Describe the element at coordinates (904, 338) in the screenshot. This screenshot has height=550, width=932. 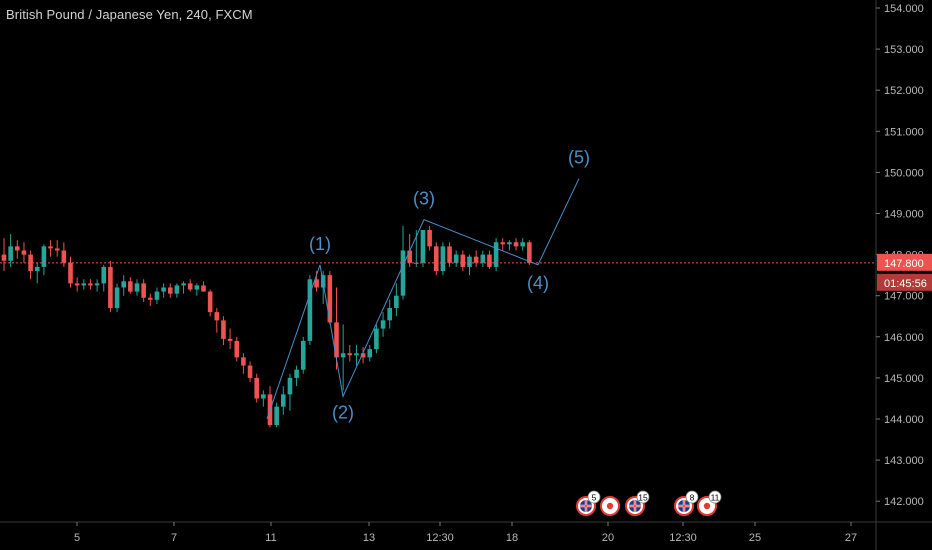
I see `price-tick-label: 146.000` at that location.